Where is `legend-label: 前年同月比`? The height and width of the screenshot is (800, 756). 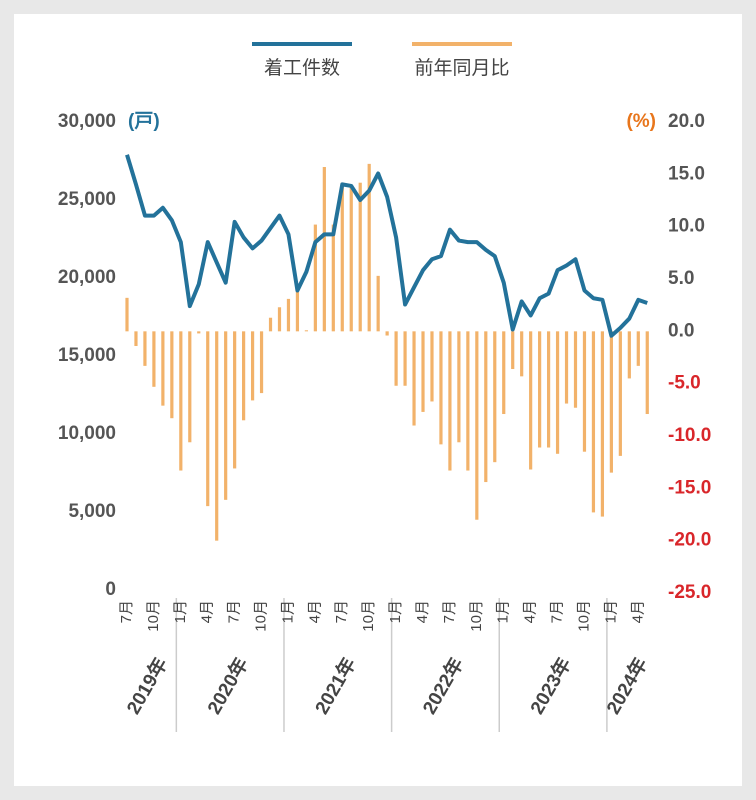 legend-label: 前年同月比 is located at coordinates (461, 68).